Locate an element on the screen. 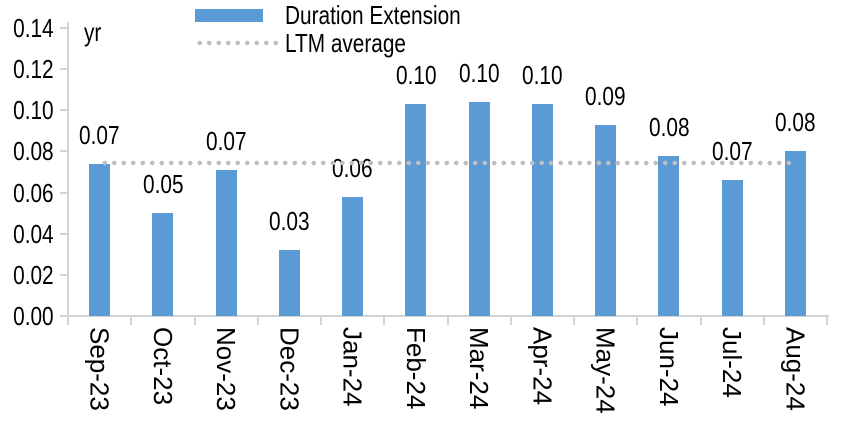 The width and height of the screenshot is (852, 422). x-axis-label: Jul-24 is located at coordinates (732, 362).